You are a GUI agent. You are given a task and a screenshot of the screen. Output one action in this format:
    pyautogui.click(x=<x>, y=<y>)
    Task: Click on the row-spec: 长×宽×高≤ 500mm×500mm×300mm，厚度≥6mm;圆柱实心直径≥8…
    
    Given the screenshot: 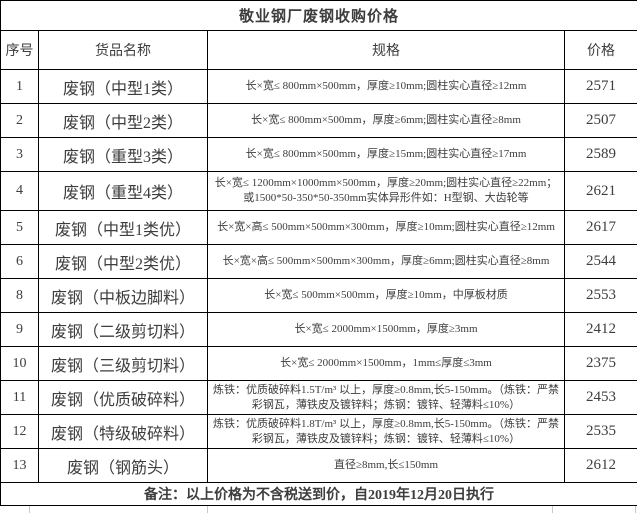 What is the action you would take?
    pyautogui.click(x=386, y=261)
    